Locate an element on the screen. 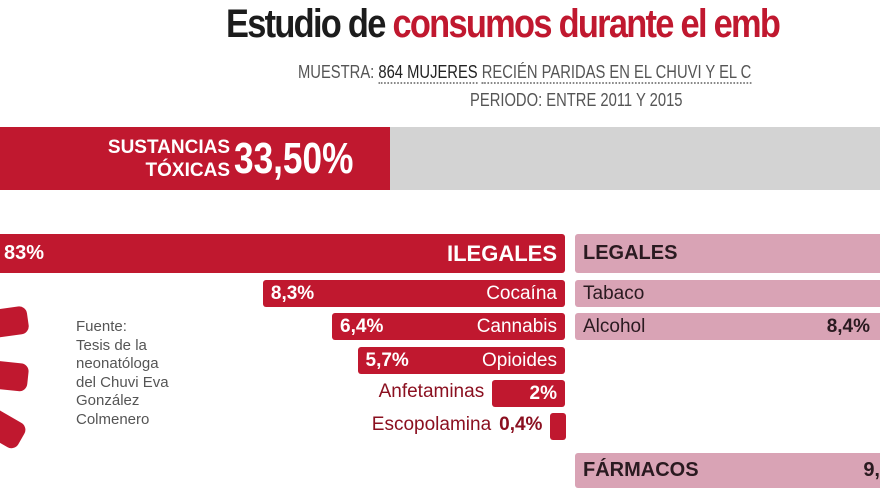 The height and width of the screenshot is (495, 880). total-bar is located at coordinates (195, 158).